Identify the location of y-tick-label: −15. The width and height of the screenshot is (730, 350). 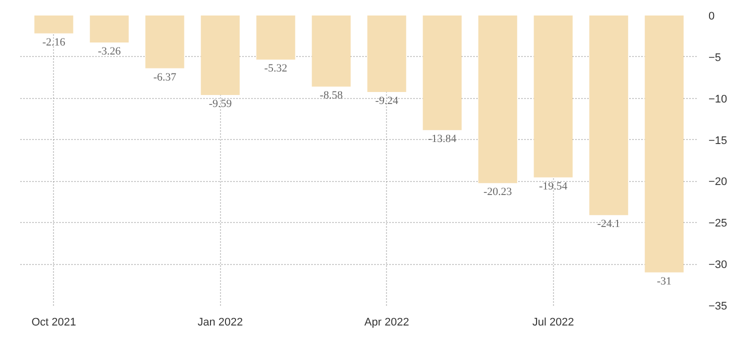
(718, 140).